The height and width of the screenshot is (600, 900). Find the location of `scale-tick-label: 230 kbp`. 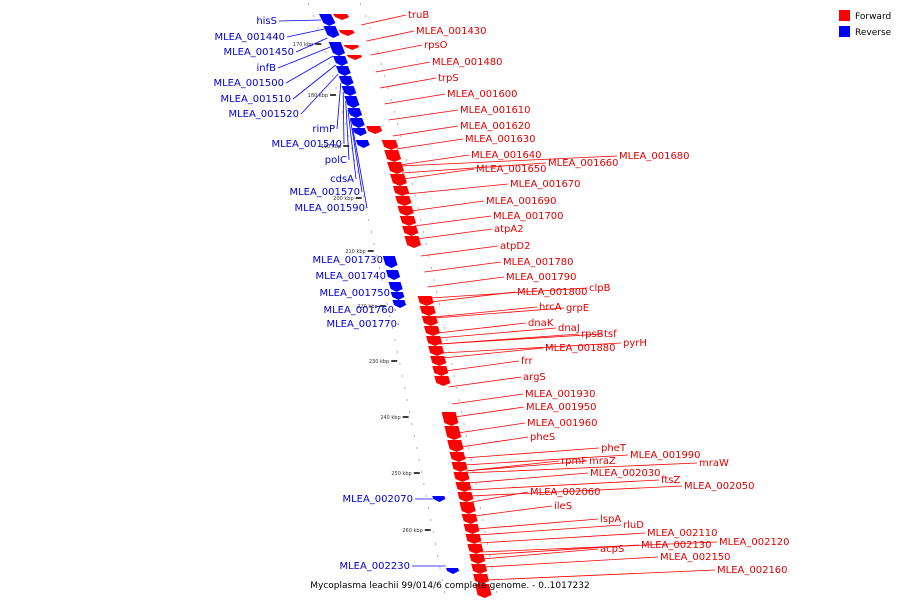

scale-tick-label: 230 kbp is located at coordinates (379, 362).